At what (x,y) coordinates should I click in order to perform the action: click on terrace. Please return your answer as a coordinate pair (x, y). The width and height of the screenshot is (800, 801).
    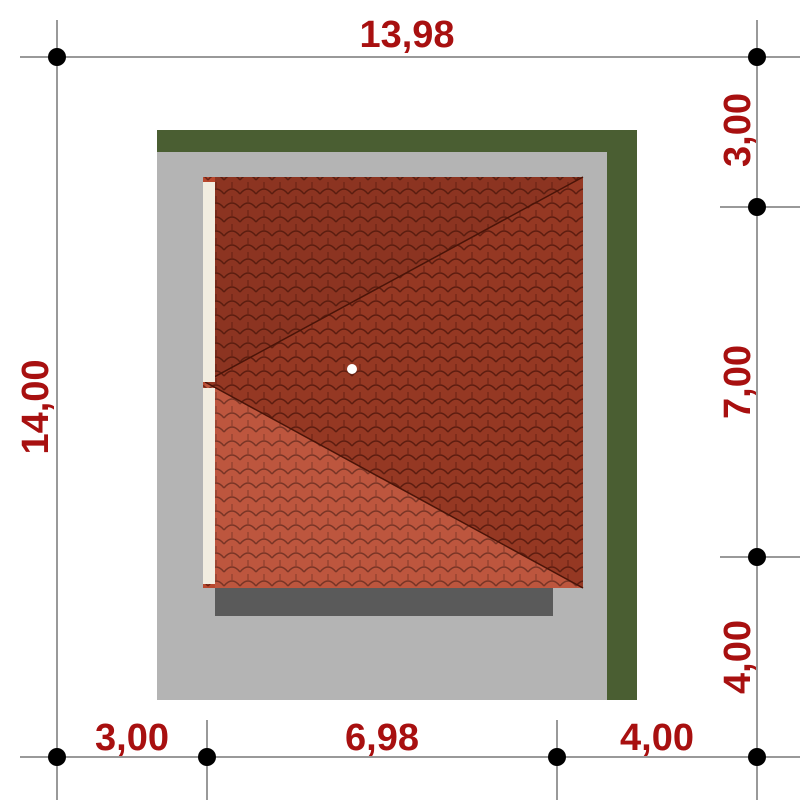
    Looking at the image, I should click on (384, 602).